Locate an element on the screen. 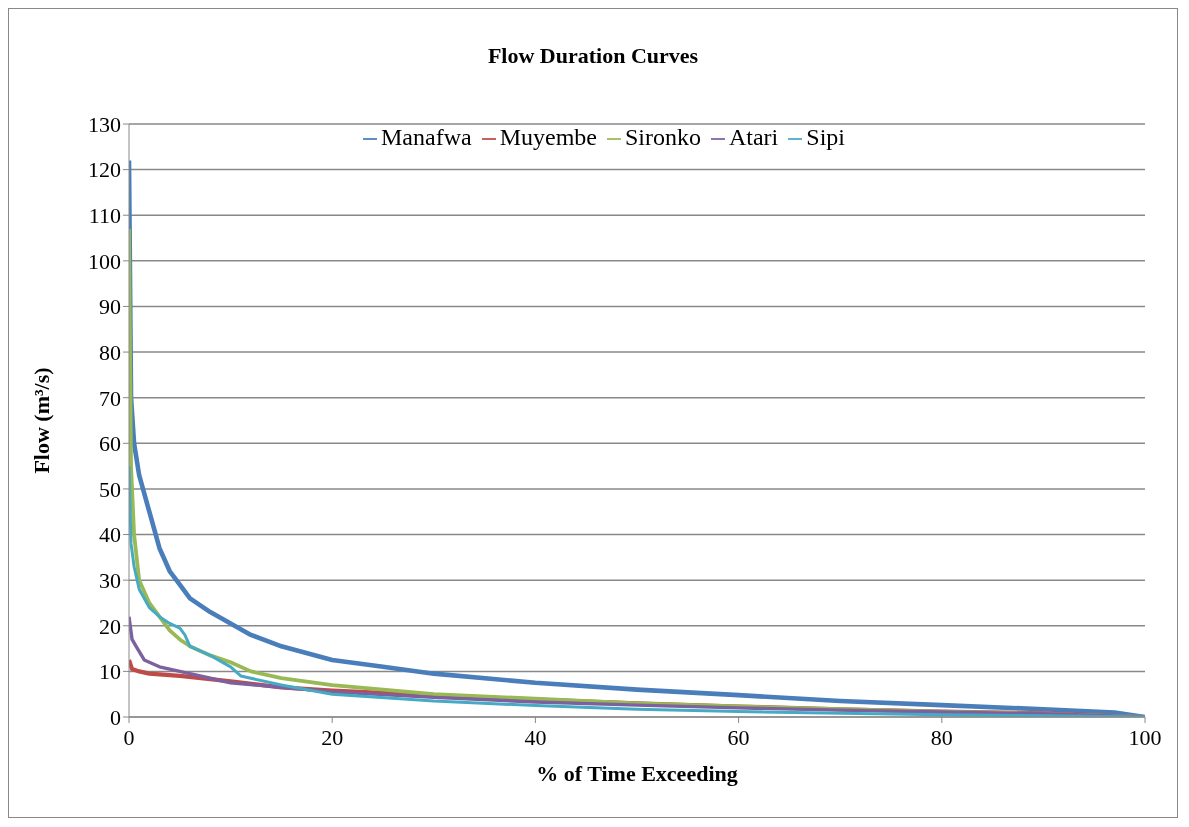 This screenshot has height=827, width=1189. y-axis-title: Flow (m³/s) is located at coordinates (41, 420).